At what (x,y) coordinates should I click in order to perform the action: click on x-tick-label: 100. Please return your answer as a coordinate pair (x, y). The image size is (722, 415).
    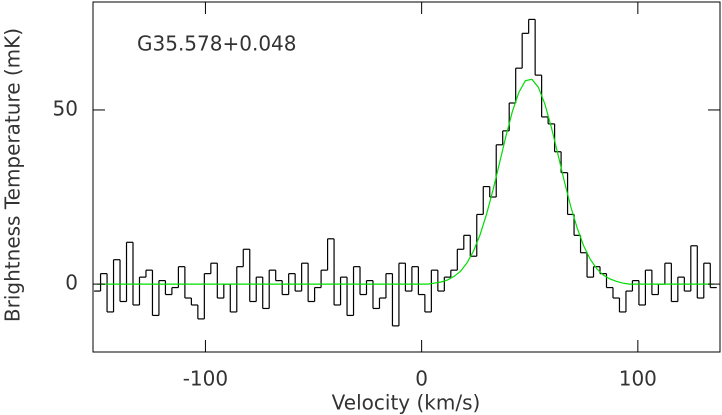
    Looking at the image, I should click on (638, 379).